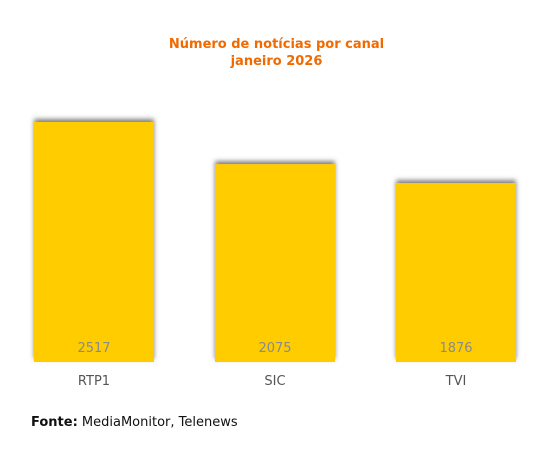 Image resolution: width=553 pixels, height=449 pixels. What do you see at coordinates (159, 422) in the screenshot?
I see `source-text: MediaMonitor, Telenews` at bounding box center [159, 422].